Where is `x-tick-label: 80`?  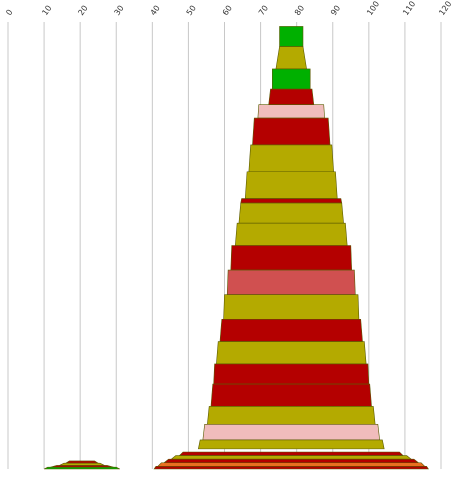 x-tick-label: 80 is located at coordinates (299, 11).